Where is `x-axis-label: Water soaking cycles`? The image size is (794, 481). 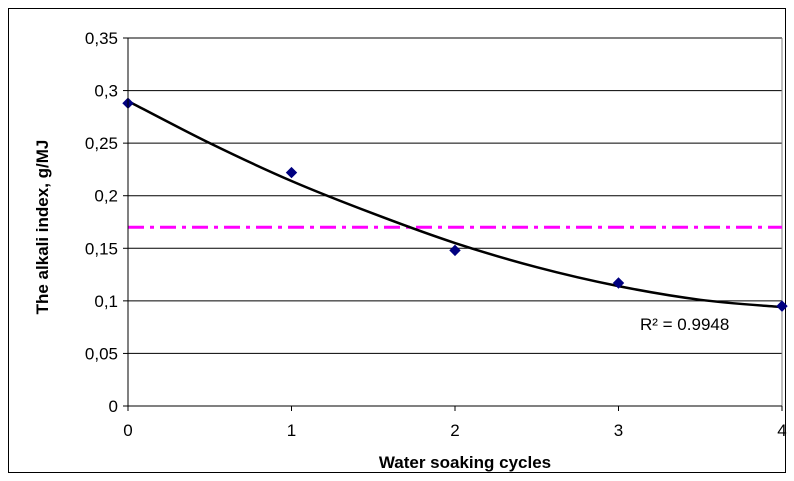
x-axis-label: Water soaking cycles is located at coordinates (465, 462).